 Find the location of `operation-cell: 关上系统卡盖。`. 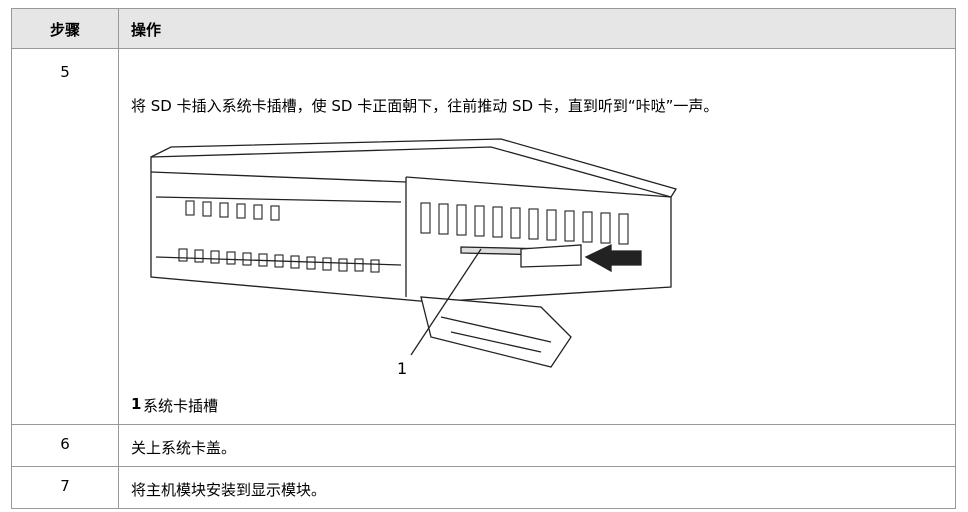

operation-cell: 关上系统卡盖。 is located at coordinates (537, 445).